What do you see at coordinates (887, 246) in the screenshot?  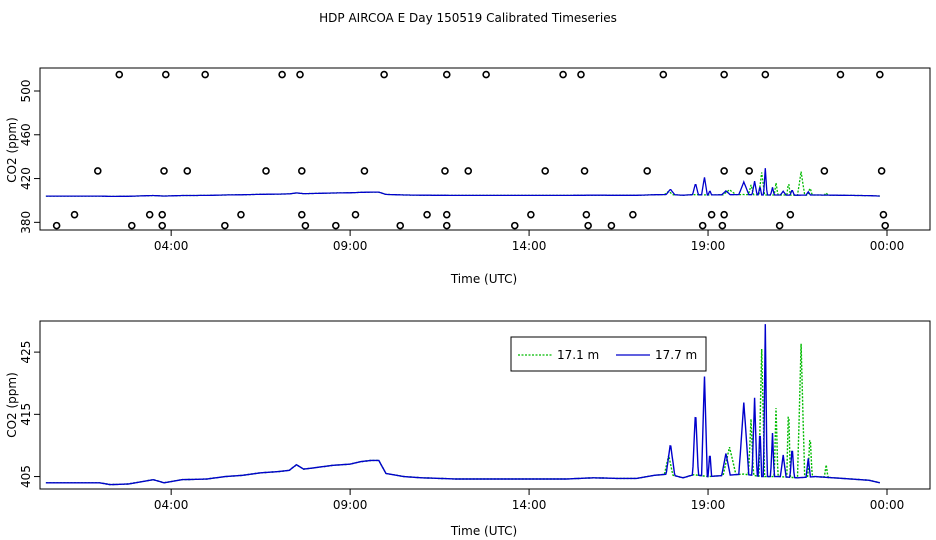 I see `top-x-tick-label-4: 00:00` at bounding box center [887, 246].